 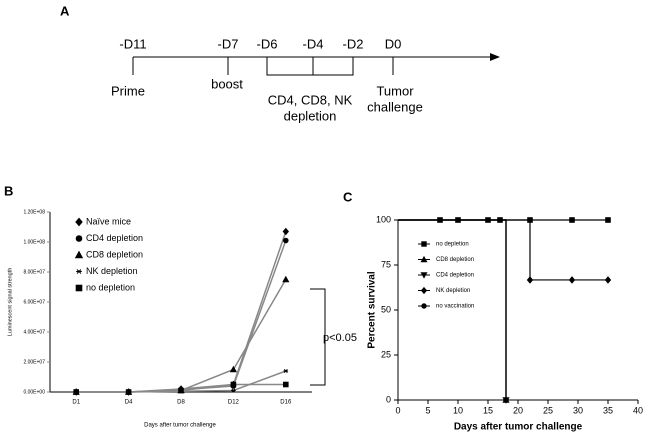 I want to click on y-tick-label: 25, so click(x=386, y=354).